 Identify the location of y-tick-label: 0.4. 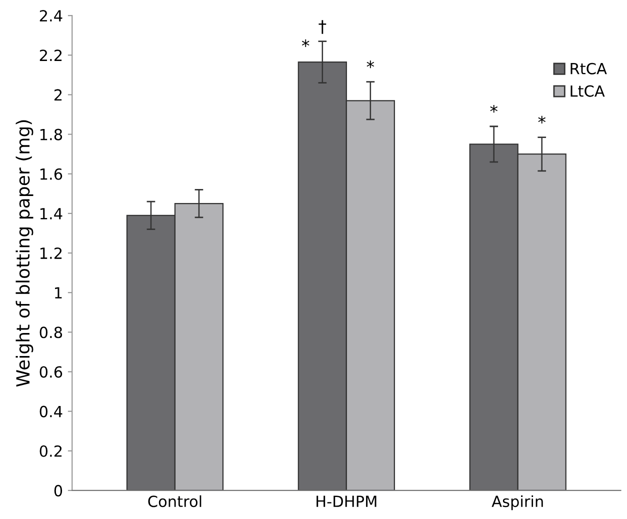
(51, 412).